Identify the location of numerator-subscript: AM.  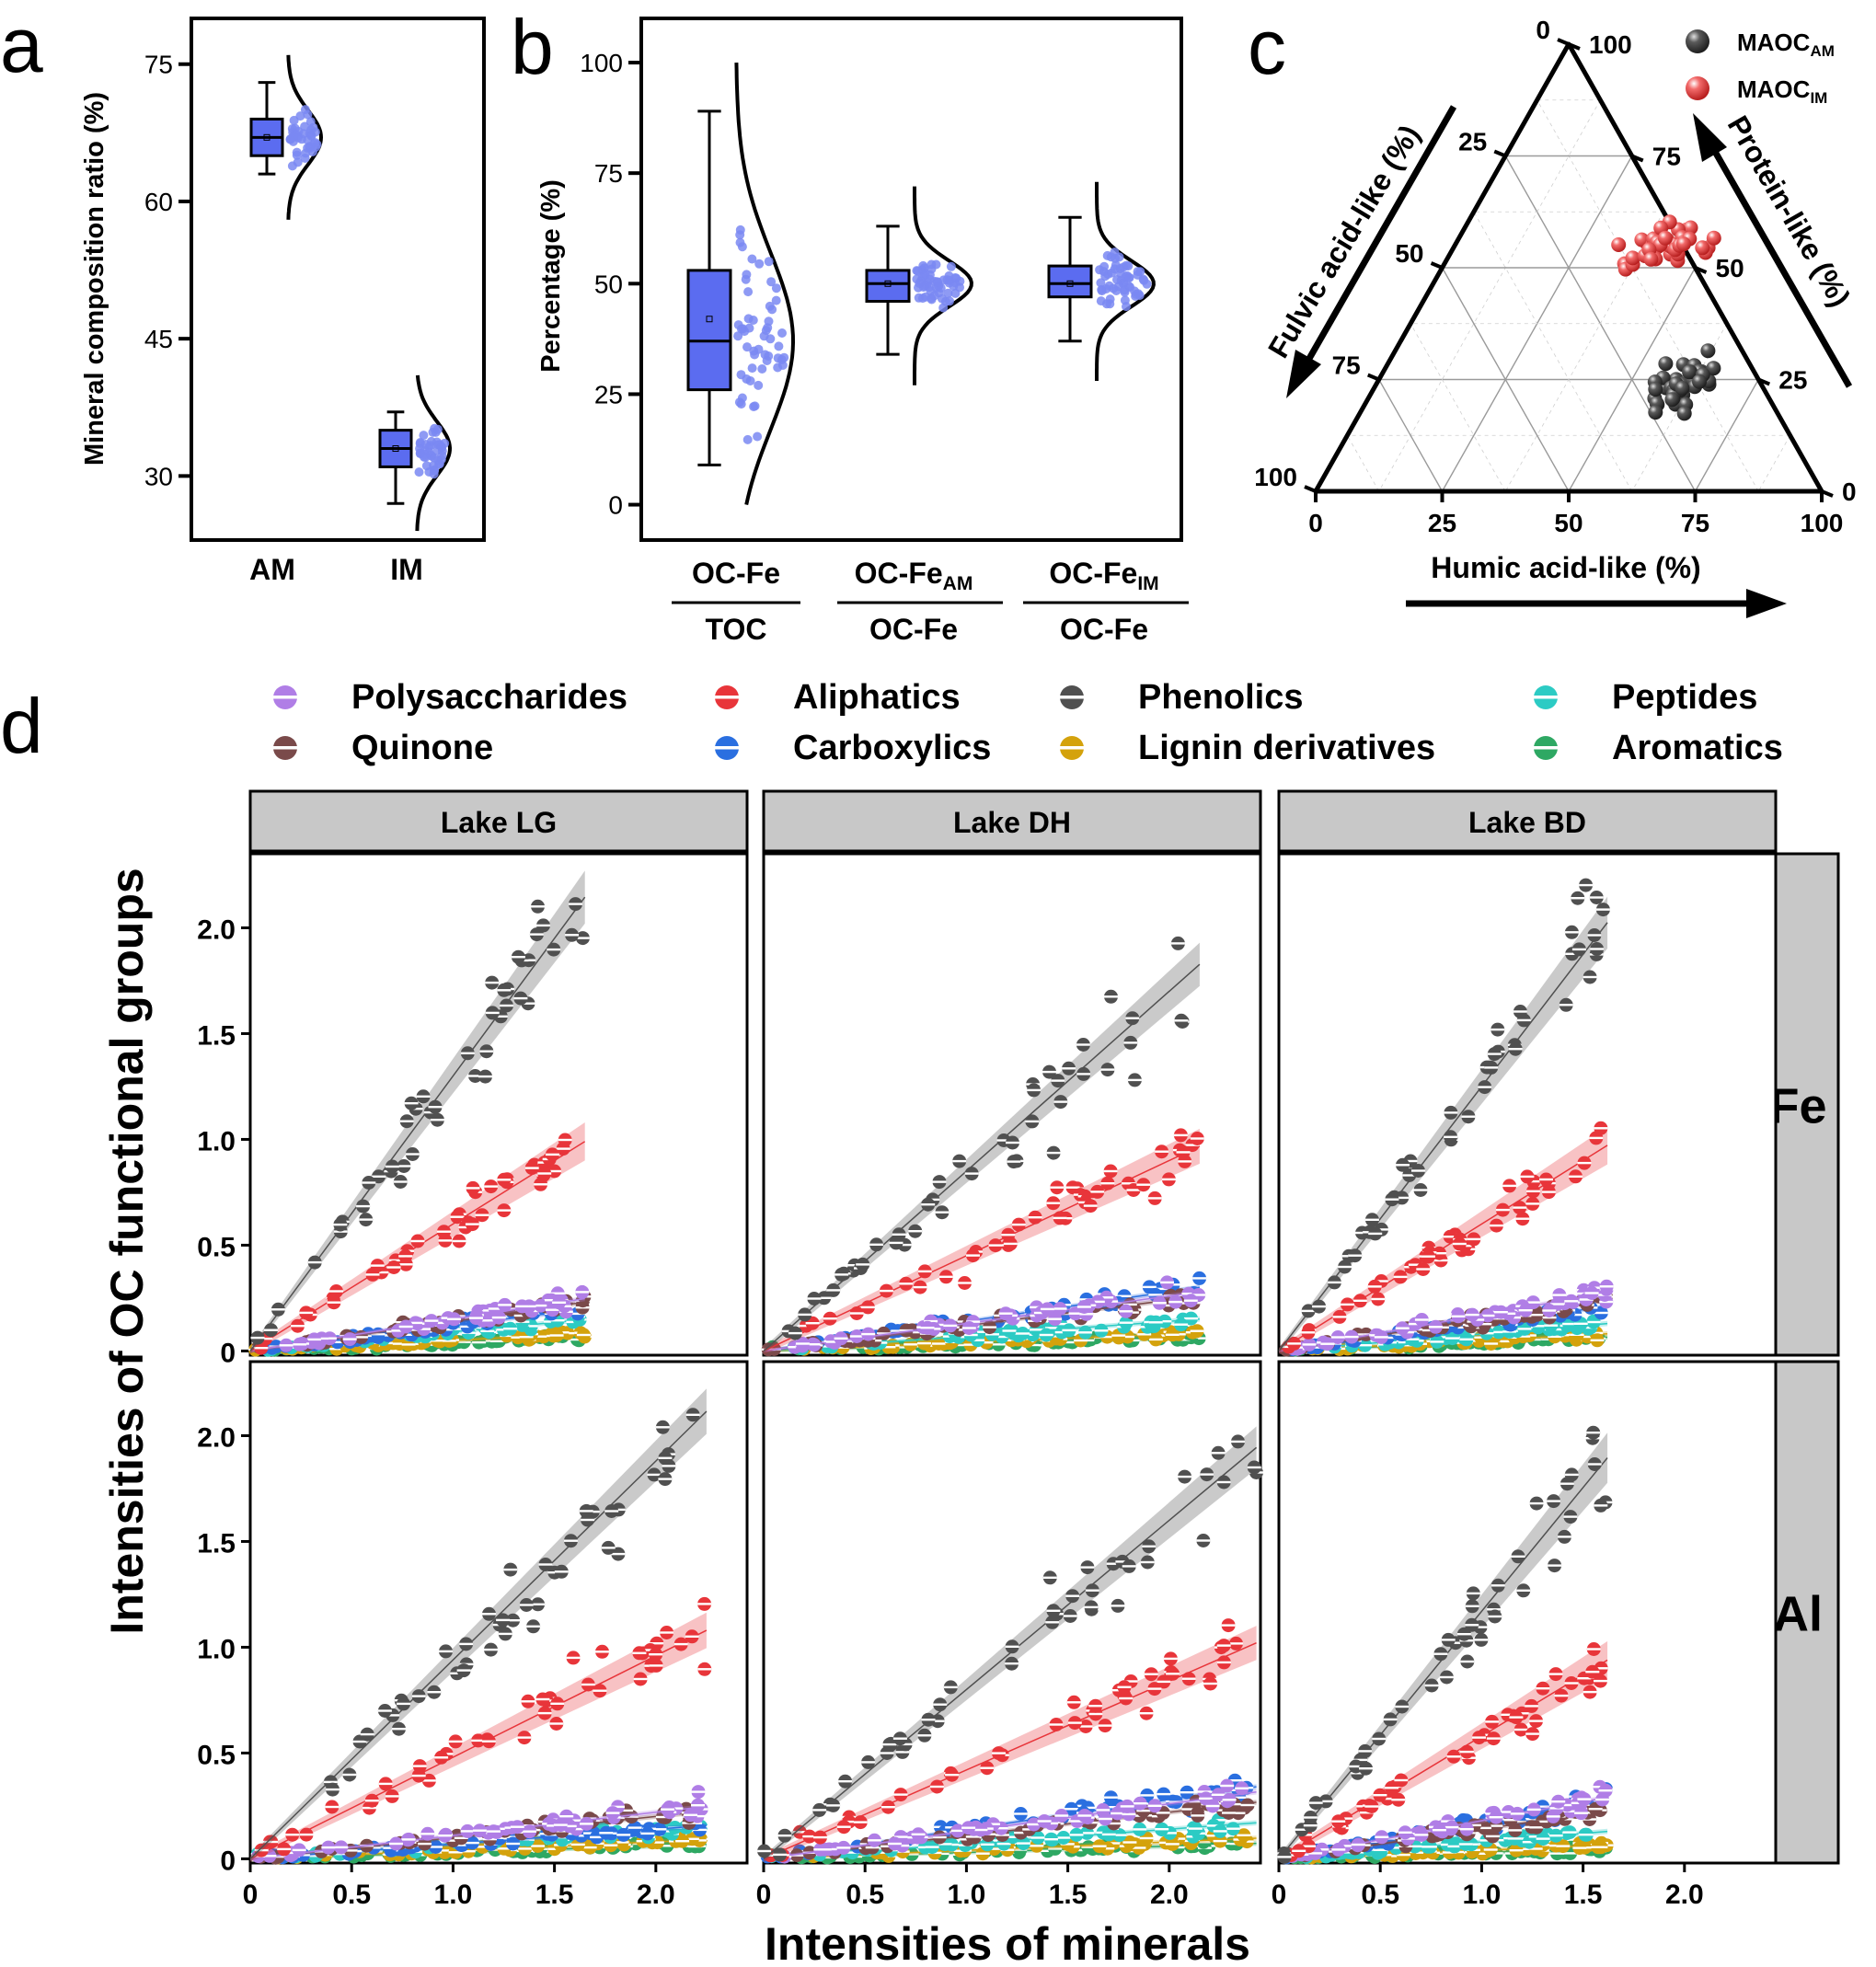
(958, 583).